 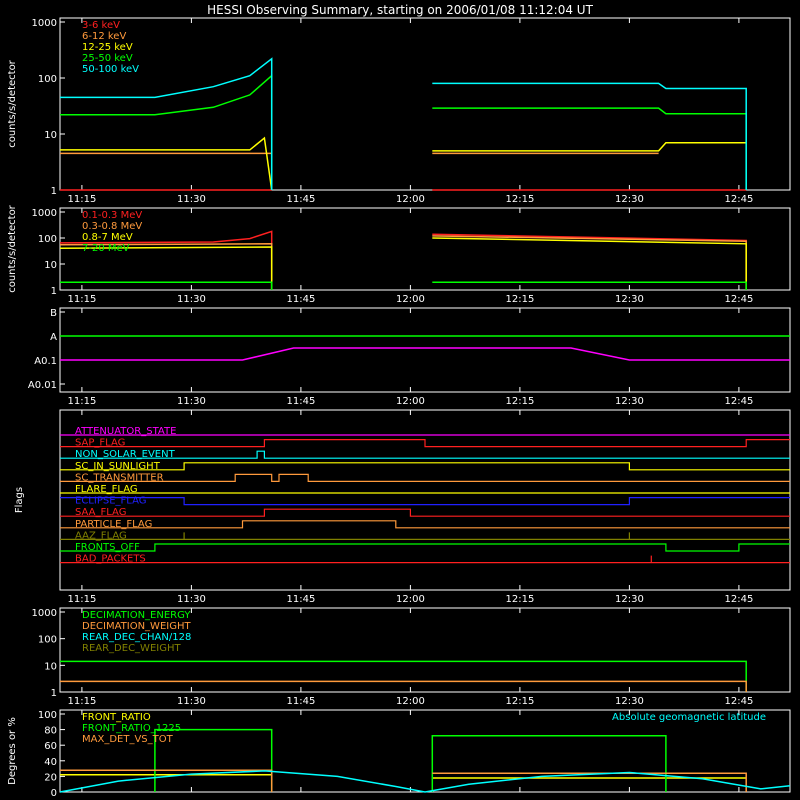 I want to click on legend-series-front-ratio: FRONT_RATIO, so click(x=116, y=717).